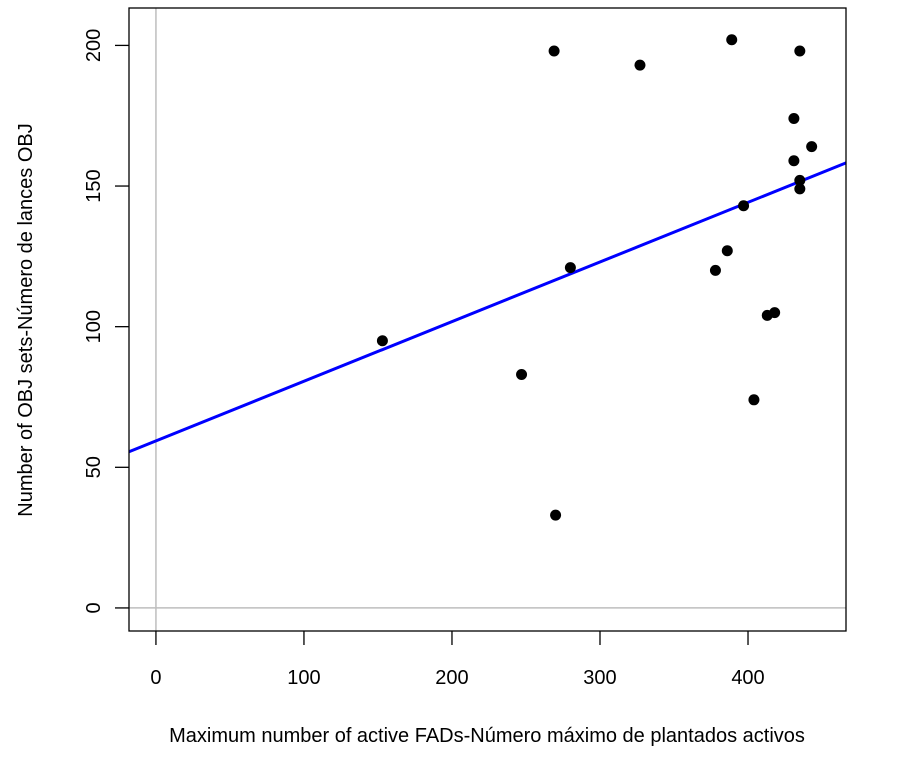  Describe the element at coordinates (94, 467) in the screenshot. I see `y-tick-label: 50` at that location.